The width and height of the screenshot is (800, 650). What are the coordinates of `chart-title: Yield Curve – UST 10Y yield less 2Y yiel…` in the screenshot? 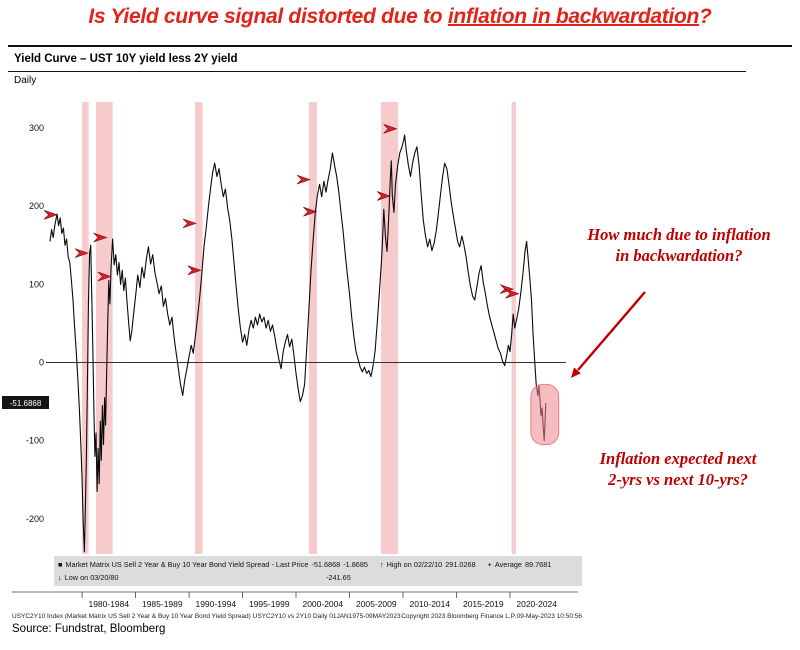 It's located at (126, 59).